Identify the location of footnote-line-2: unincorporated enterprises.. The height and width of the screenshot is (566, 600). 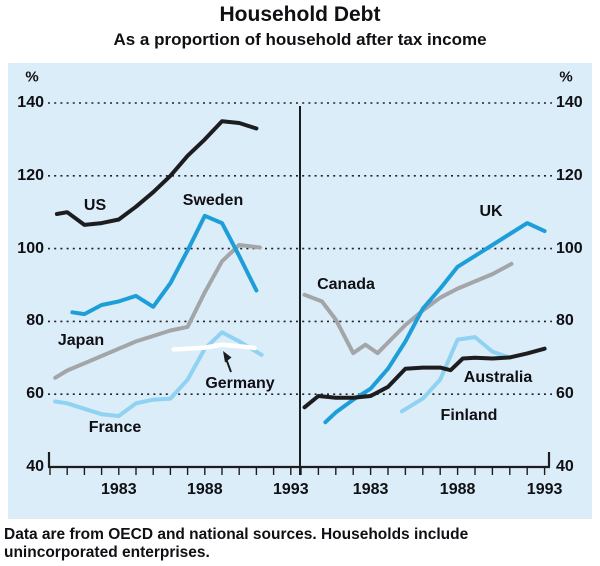
(107, 552).